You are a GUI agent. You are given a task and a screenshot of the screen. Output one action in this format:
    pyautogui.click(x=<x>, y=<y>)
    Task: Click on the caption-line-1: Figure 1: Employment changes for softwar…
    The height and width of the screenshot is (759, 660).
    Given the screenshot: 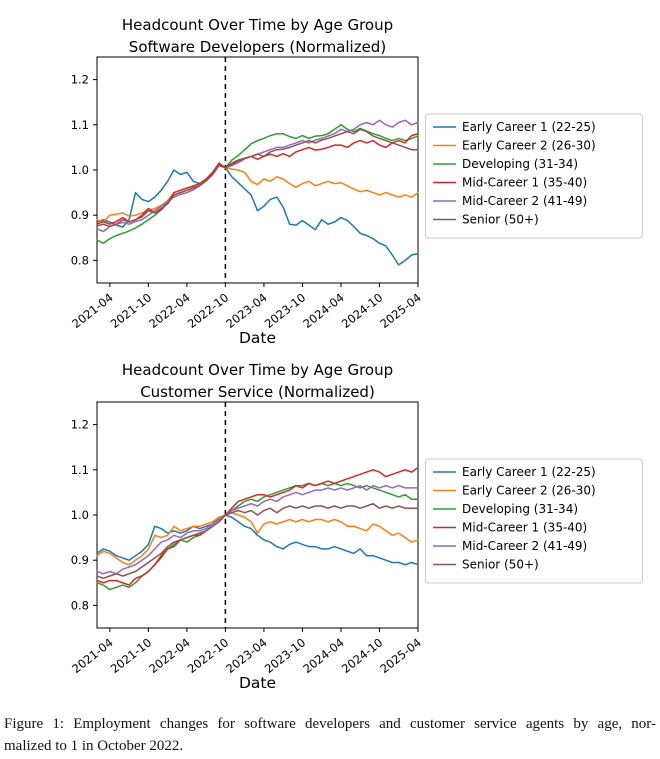 What is the action you would take?
    pyautogui.click(x=330, y=724)
    